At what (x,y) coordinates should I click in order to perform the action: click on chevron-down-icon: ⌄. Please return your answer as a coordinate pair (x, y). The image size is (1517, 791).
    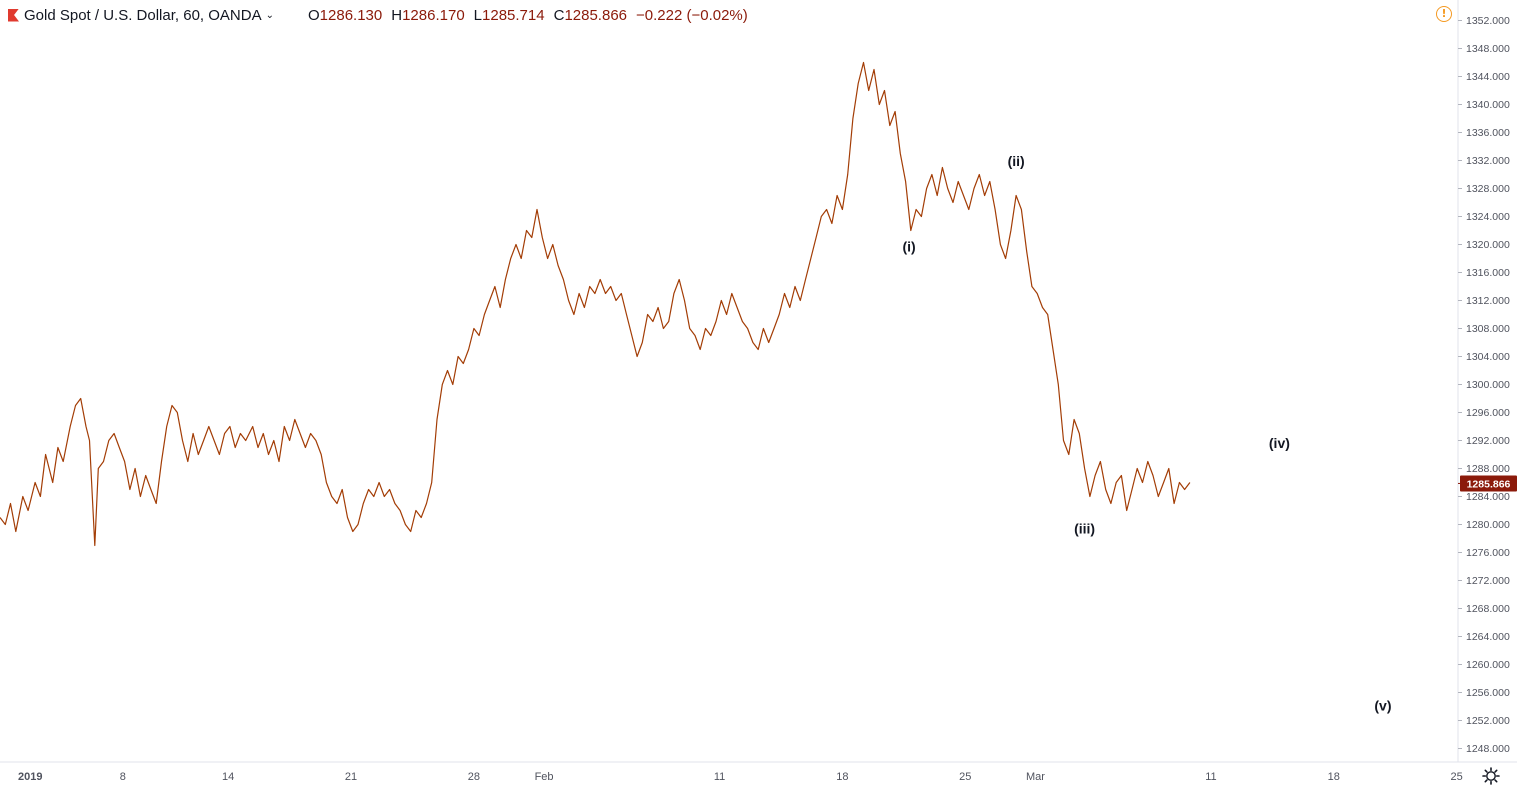
    Looking at the image, I should click on (269, 15).